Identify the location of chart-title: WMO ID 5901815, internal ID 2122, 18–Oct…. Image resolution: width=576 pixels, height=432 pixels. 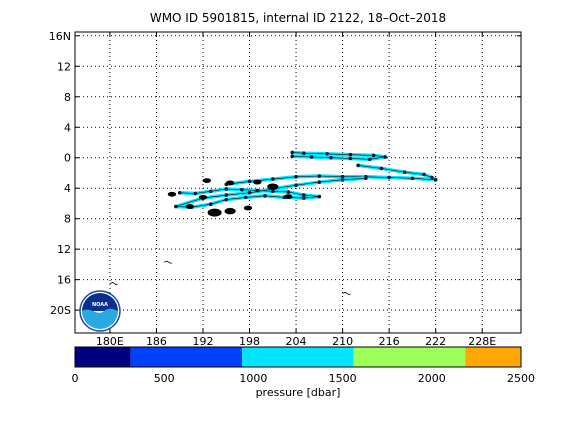
(298, 18).